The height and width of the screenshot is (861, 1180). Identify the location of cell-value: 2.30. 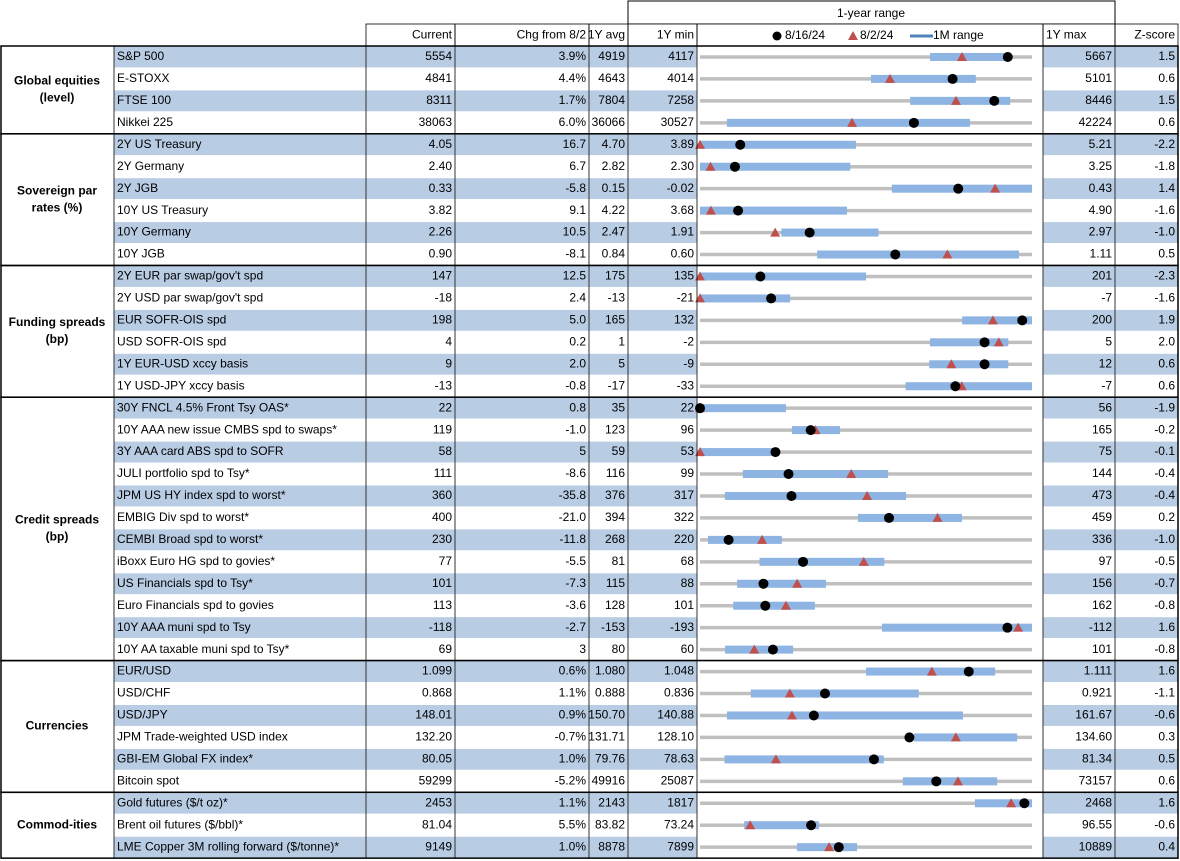
(683, 166).